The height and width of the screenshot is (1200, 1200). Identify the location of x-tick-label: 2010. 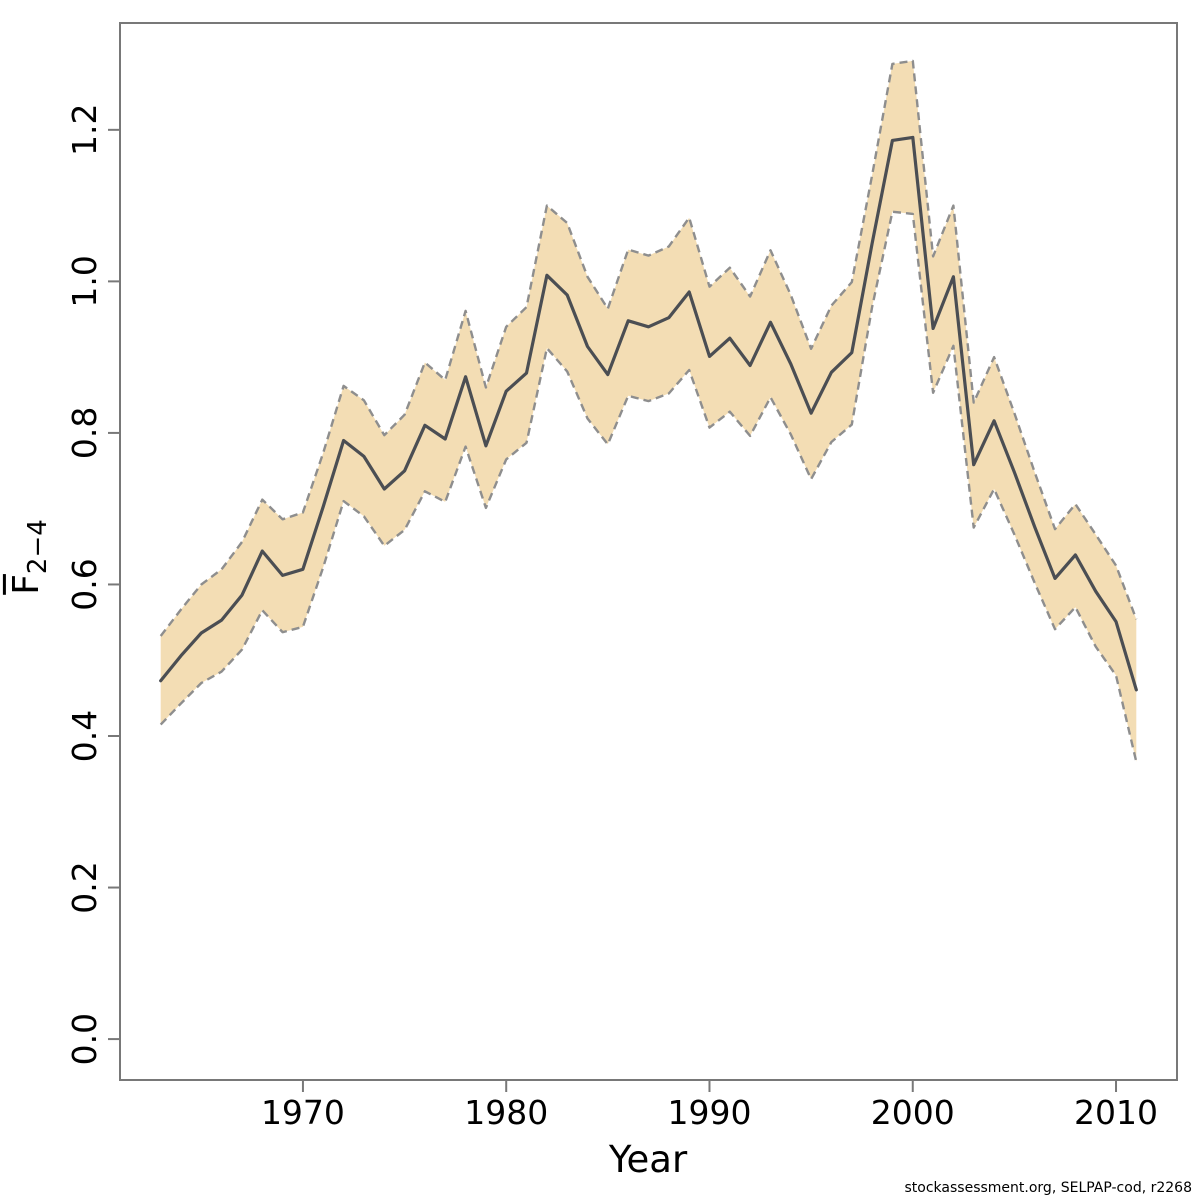
(1116, 1112).